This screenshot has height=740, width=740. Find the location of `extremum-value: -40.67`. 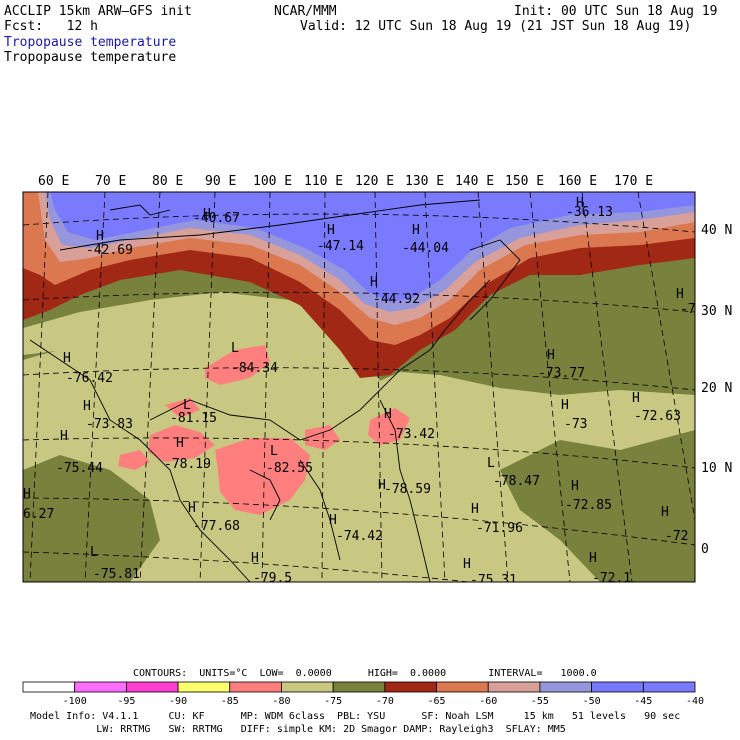

extremum-value: -40.67 is located at coordinates (216, 218).